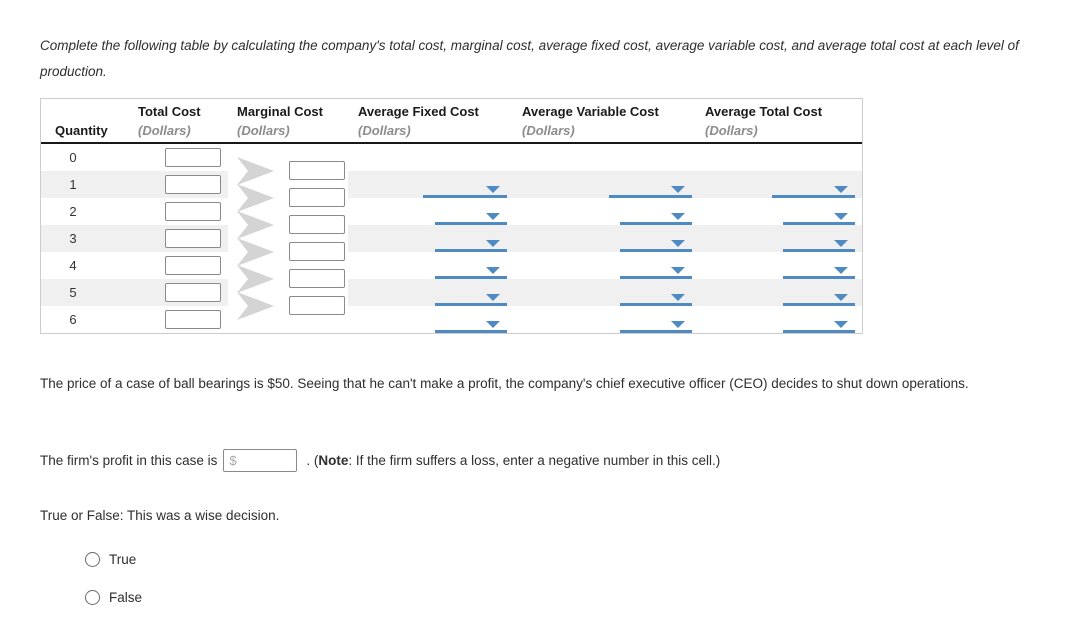 Image resolution: width=1070 pixels, height=623 pixels. I want to click on total-cost-input-q0, so click(193, 157).